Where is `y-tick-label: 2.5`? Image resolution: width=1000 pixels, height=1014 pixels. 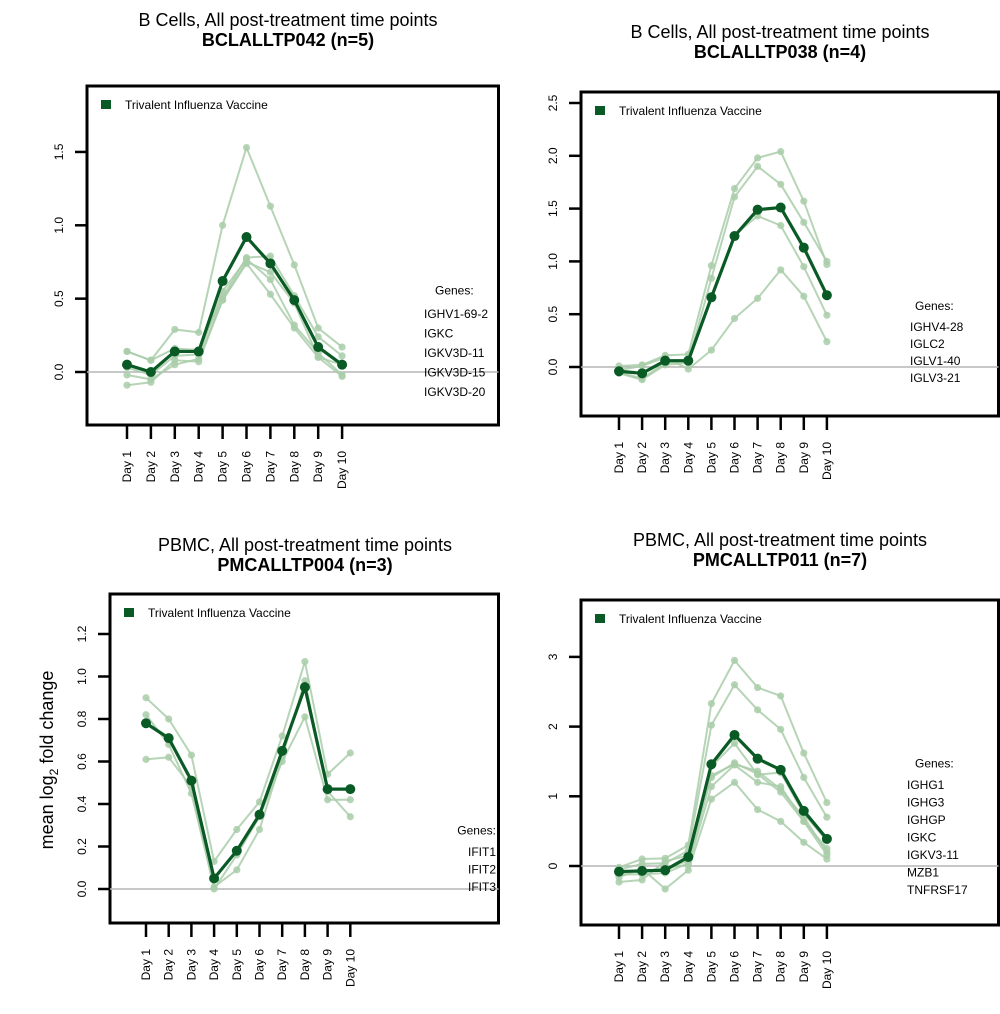
y-tick-label: 2.5 is located at coordinates (553, 102).